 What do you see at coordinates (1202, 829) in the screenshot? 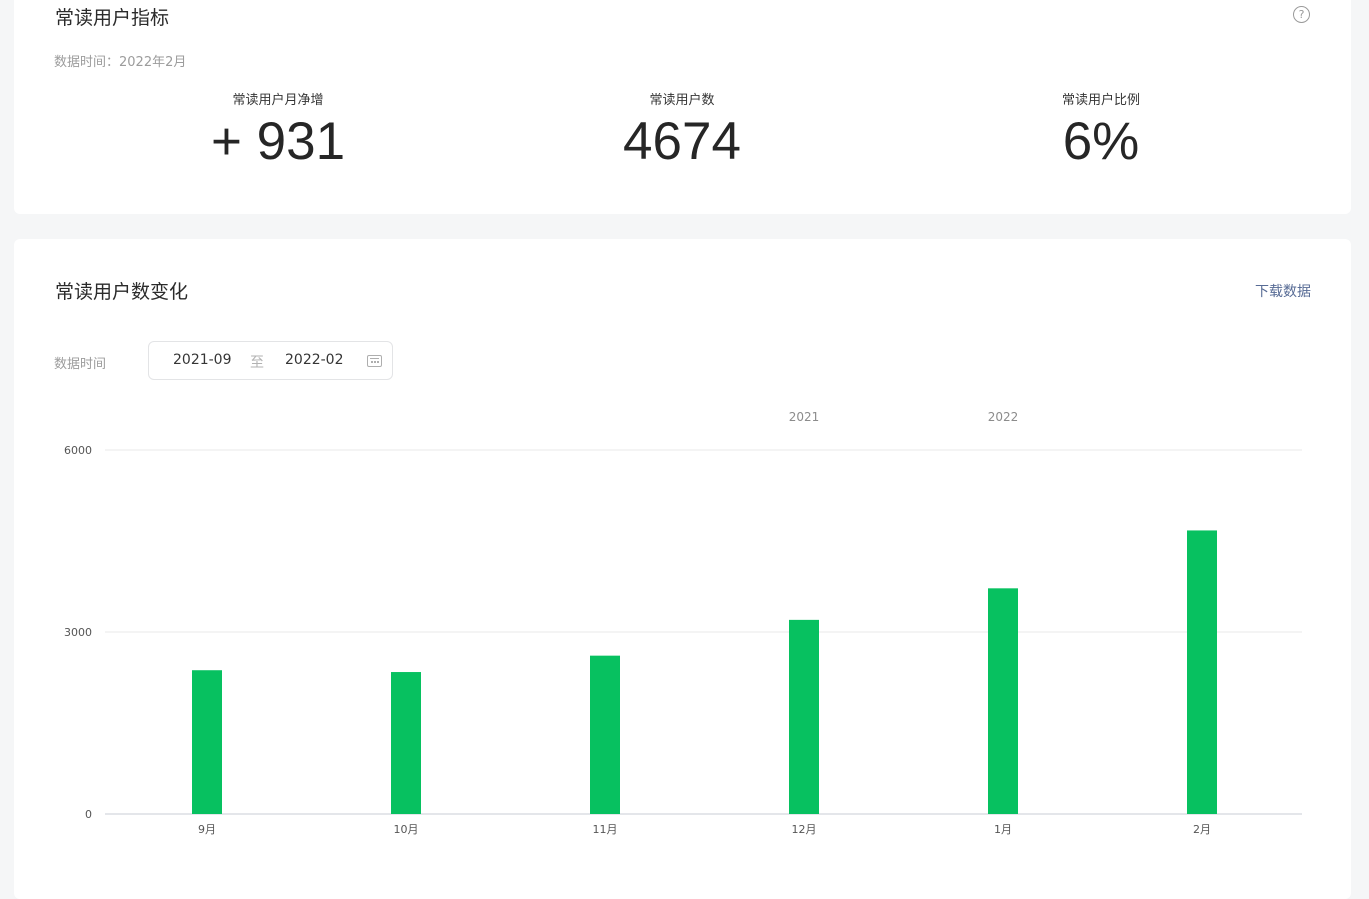
I see `x-tick-label: 2月` at bounding box center [1202, 829].